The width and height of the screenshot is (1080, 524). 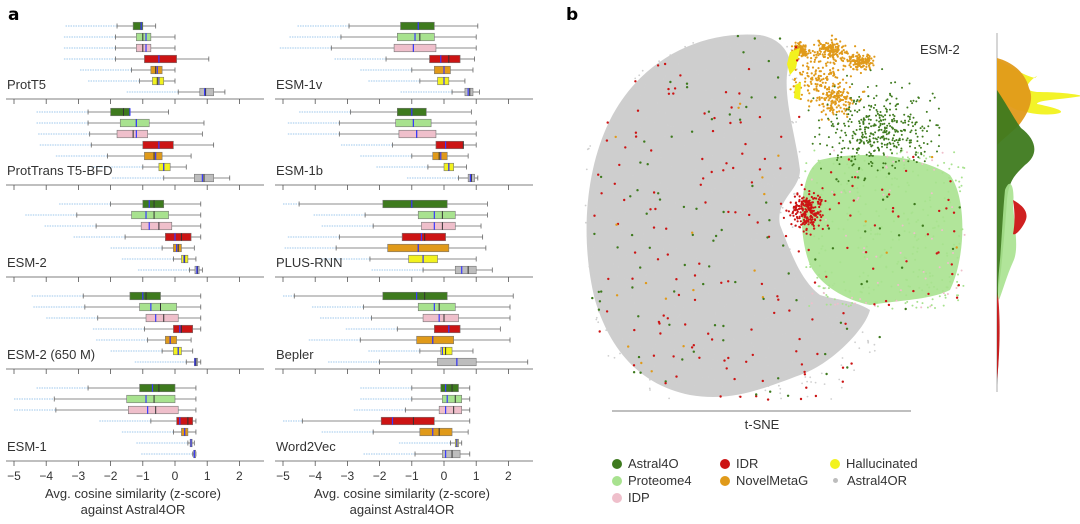 I want to click on box-idr, so click(x=148, y=421).